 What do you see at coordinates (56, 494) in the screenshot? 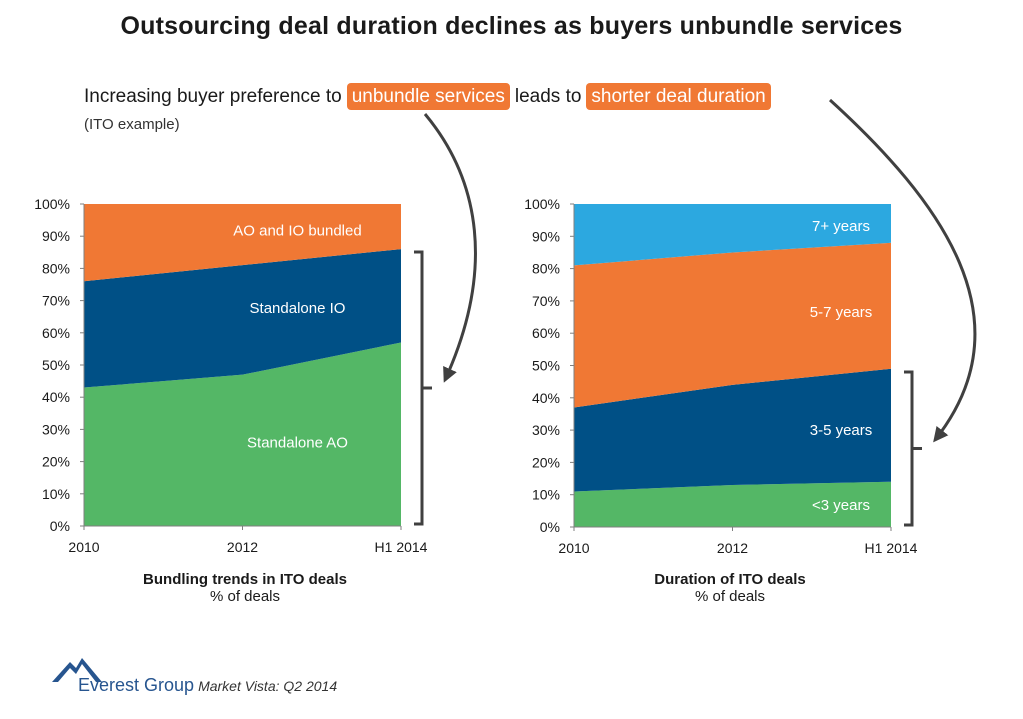
I see `chart-1-y-tick-label: 10%` at bounding box center [56, 494].